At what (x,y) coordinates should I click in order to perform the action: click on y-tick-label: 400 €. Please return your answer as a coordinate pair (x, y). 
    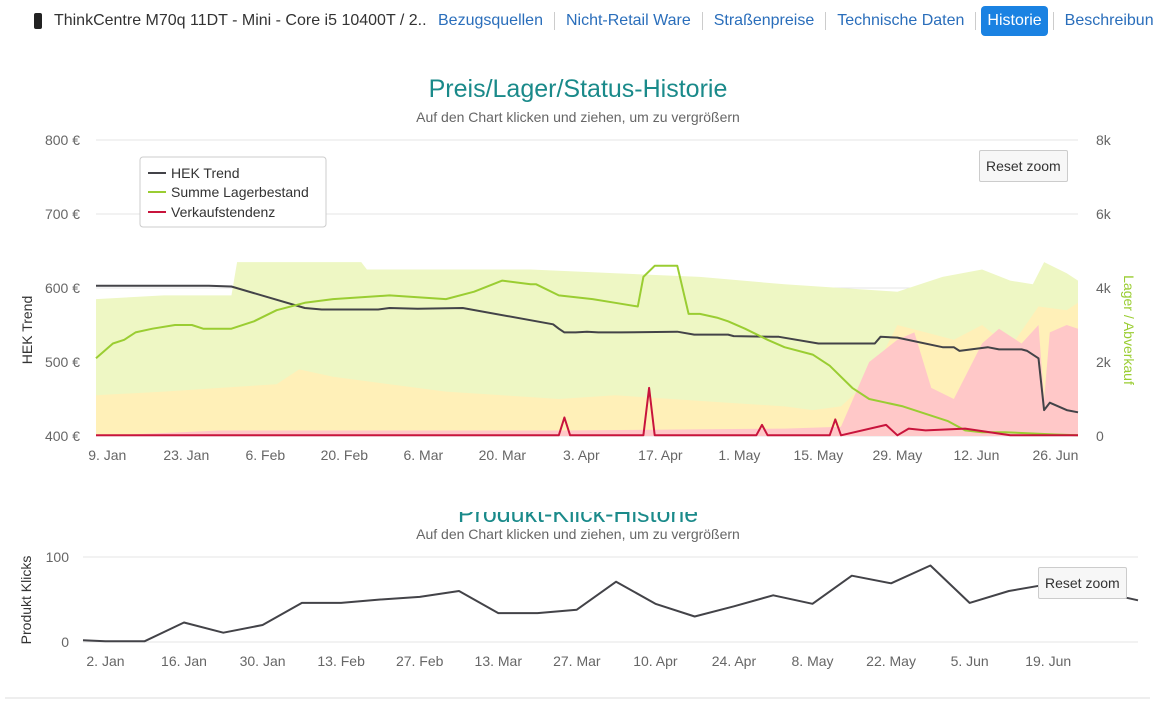
    Looking at the image, I should click on (62, 436).